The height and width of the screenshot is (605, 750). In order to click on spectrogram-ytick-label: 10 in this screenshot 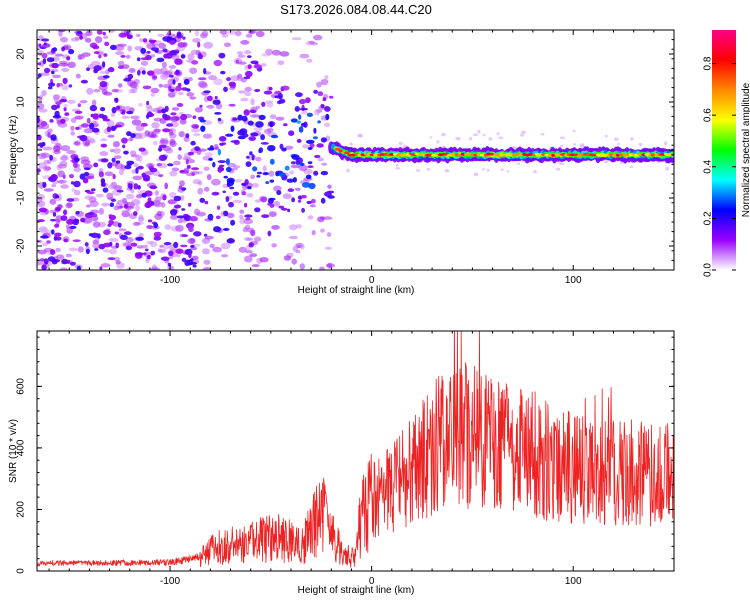, I will do `click(21, 102)`.